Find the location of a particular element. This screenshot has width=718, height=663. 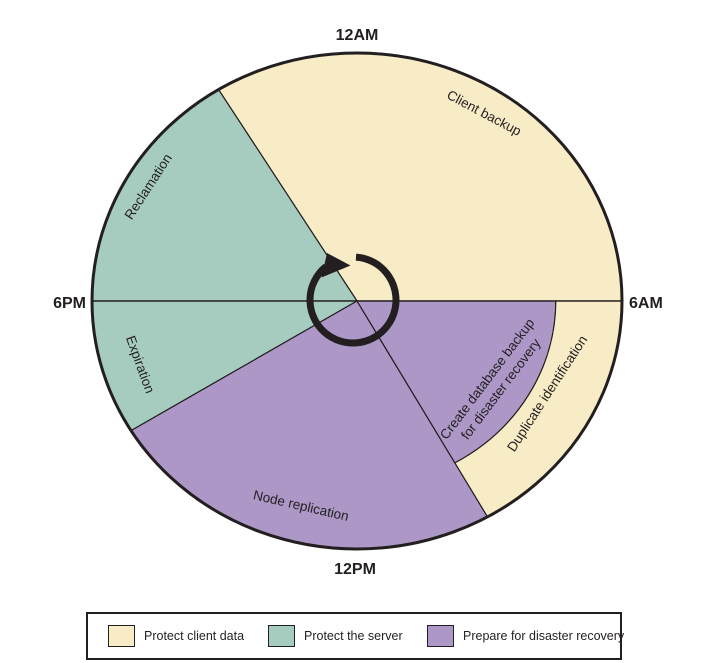

legend-item-protect-the-server: Protect the server is located at coordinates (335, 636).